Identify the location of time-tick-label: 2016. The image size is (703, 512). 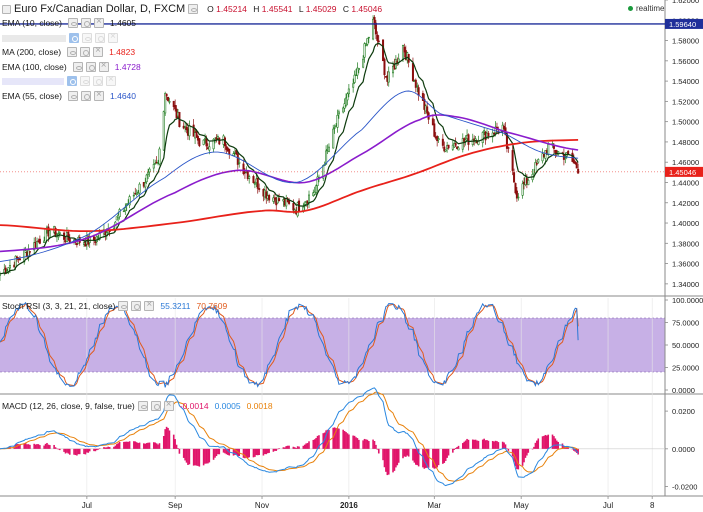
(349, 505).